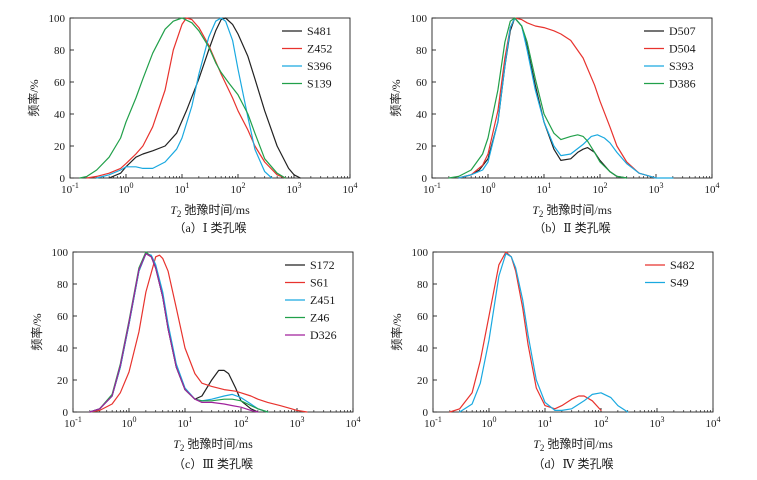  I want to click on series-line-s172, so click(174, 333).